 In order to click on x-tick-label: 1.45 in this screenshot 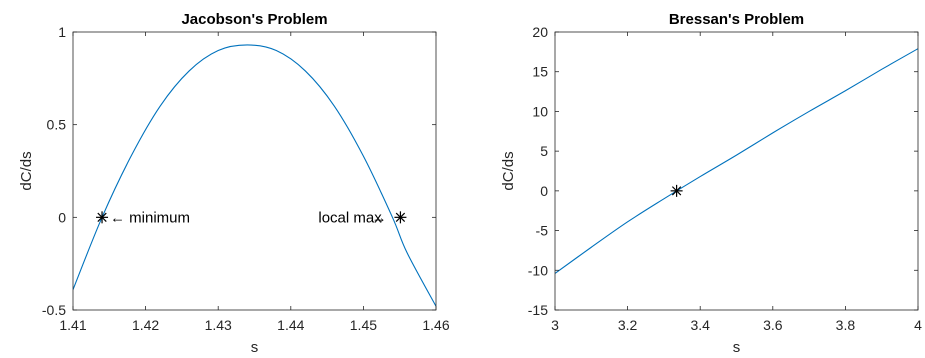, I will do `click(363, 325)`.